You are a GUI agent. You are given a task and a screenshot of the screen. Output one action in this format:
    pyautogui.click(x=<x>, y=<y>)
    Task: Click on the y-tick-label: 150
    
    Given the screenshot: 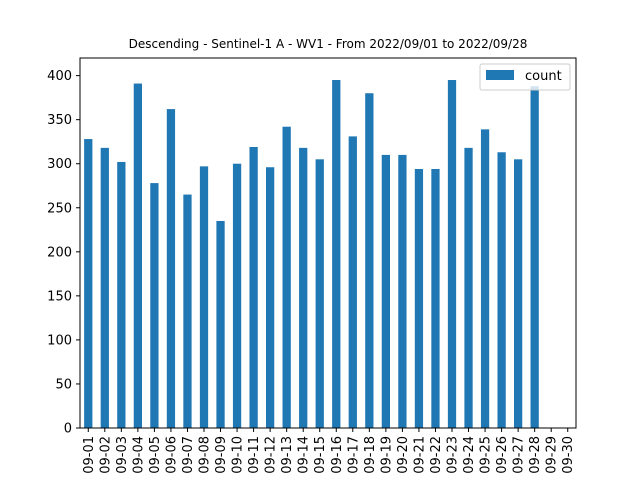 What is the action you would take?
    pyautogui.click(x=59, y=296)
    